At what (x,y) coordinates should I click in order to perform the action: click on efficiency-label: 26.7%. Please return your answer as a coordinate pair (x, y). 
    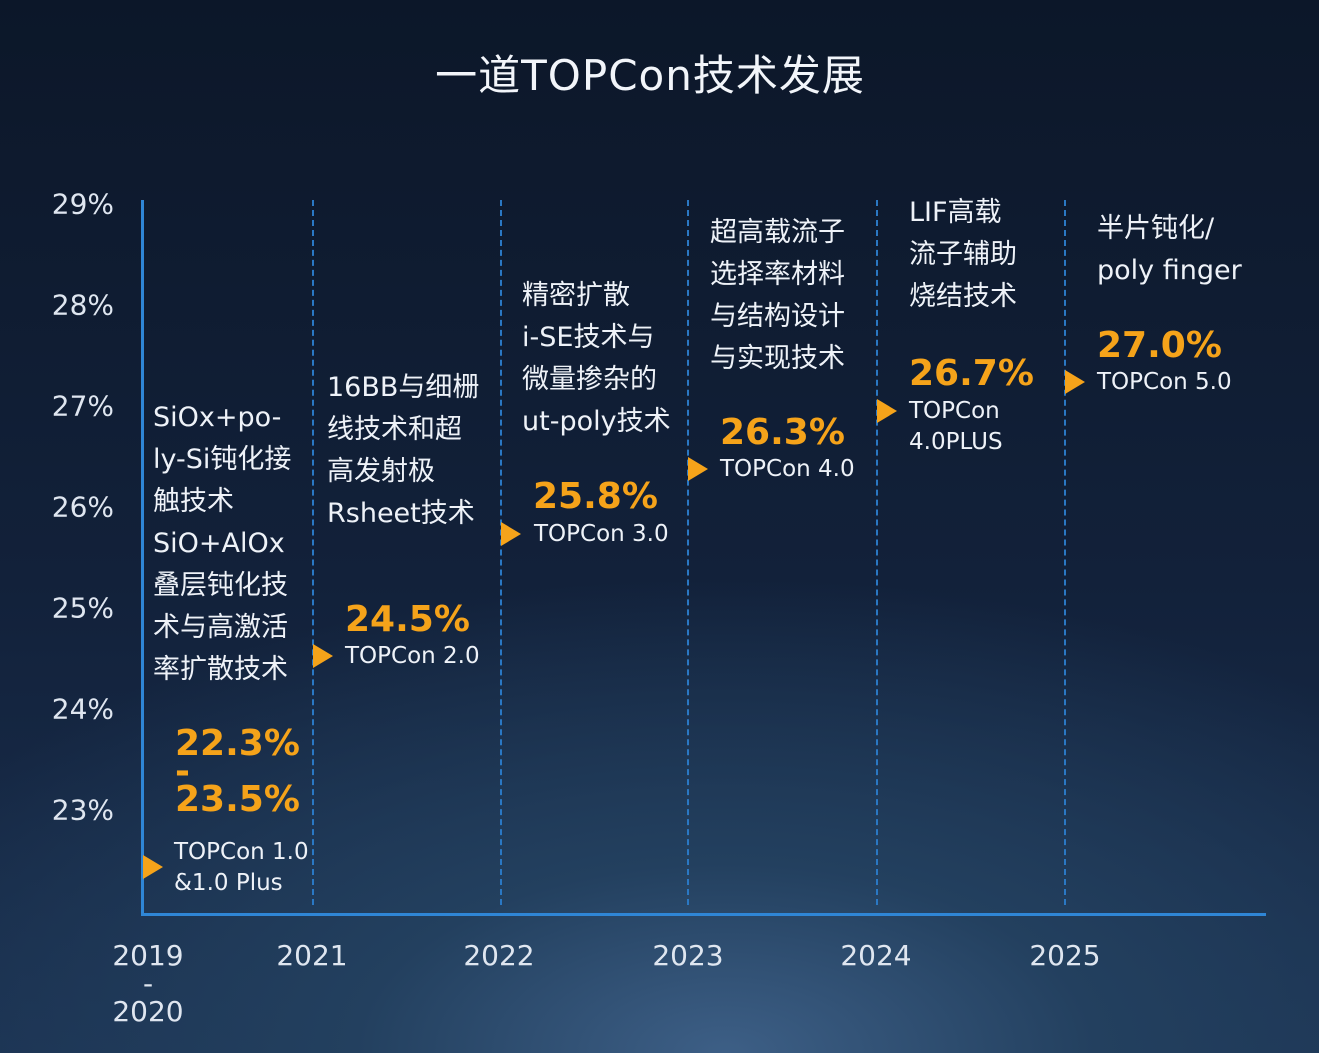
    Looking at the image, I should click on (971, 373).